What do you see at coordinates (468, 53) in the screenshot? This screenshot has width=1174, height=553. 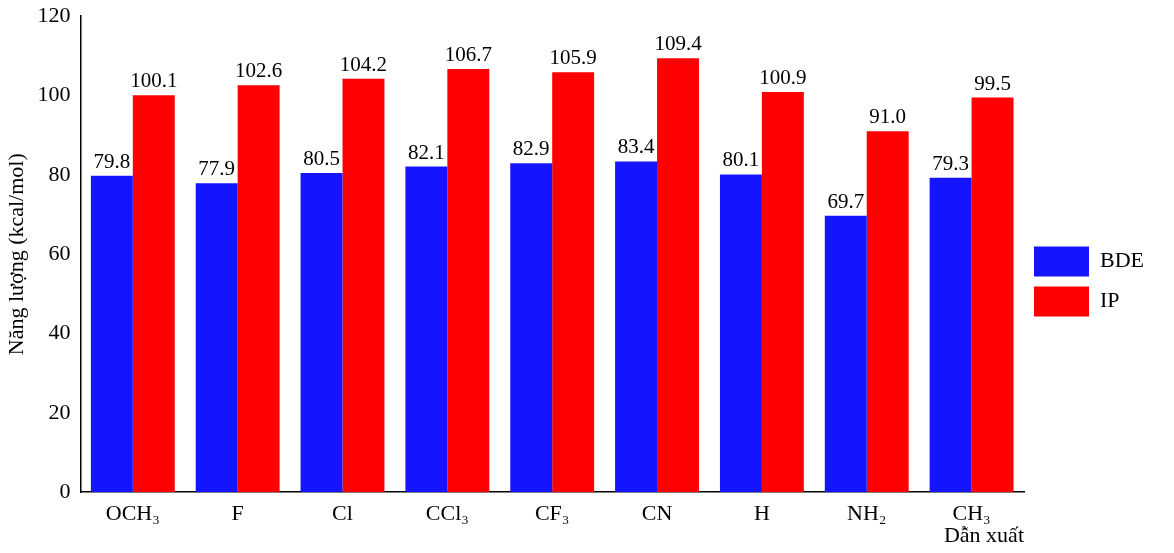 I see `text: 106.7` at bounding box center [468, 53].